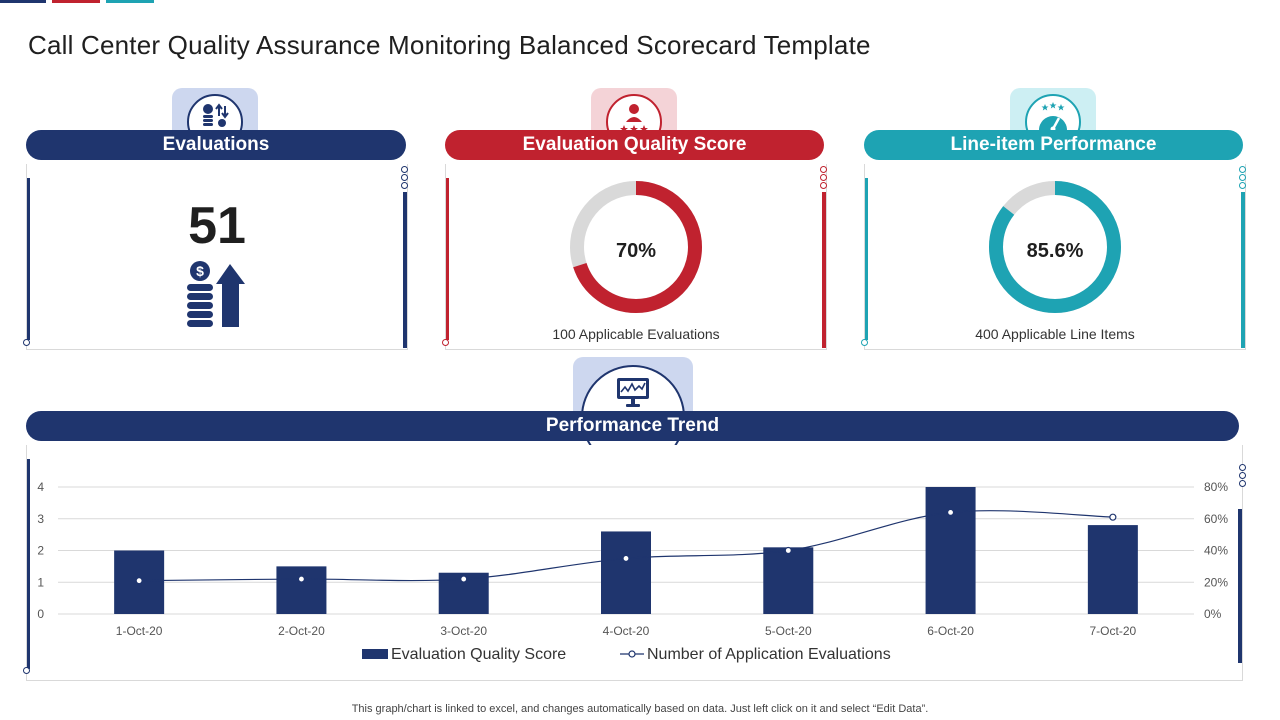 Image resolution: width=1280 pixels, height=720 pixels. I want to click on line-item-header: Line-item Performance, so click(1053, 145).